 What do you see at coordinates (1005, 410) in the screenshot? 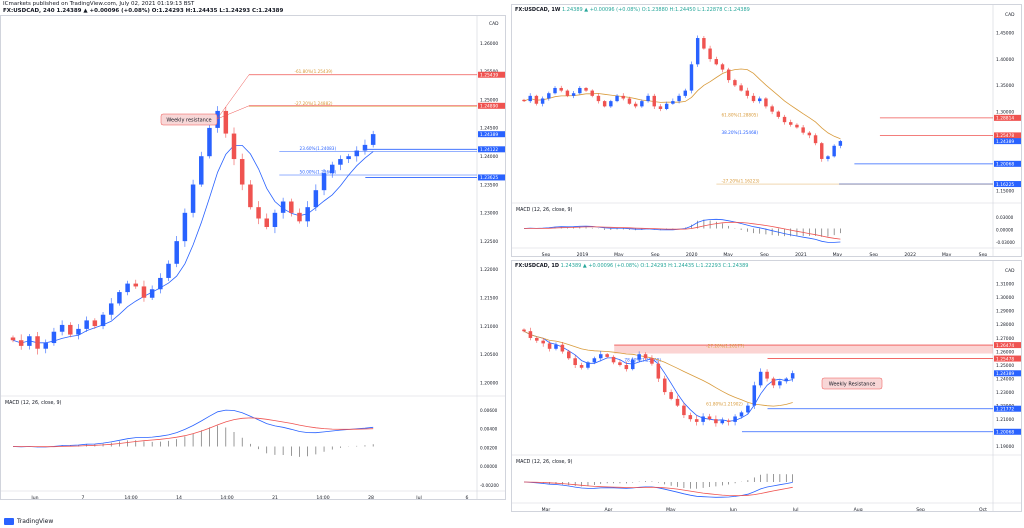
I see `price-tag-label: 1.21772` at bounding box center [1005, 410].